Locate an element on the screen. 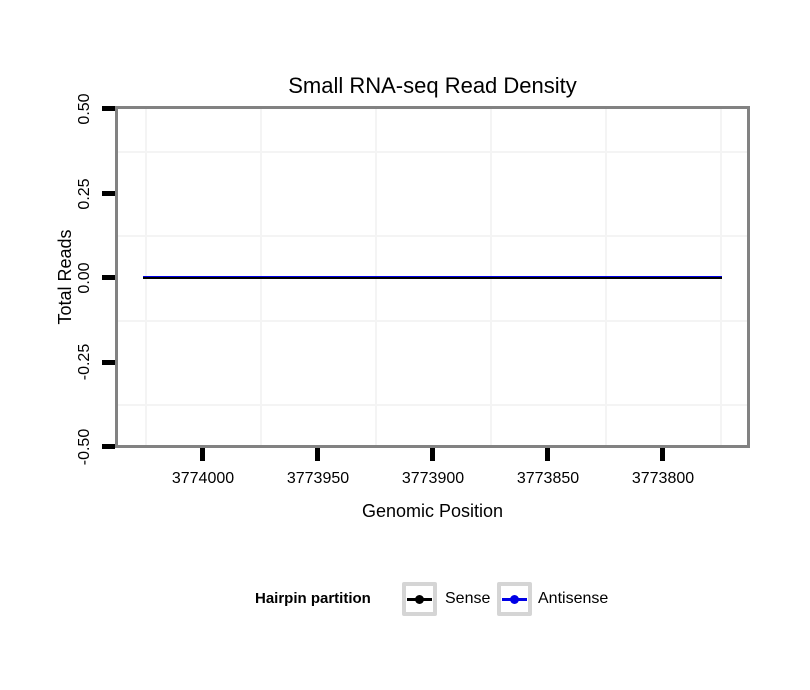 The height and width of the screenshot is (690, 810). legend-label-antisense: Antisense is located at coordinates (573, 598).